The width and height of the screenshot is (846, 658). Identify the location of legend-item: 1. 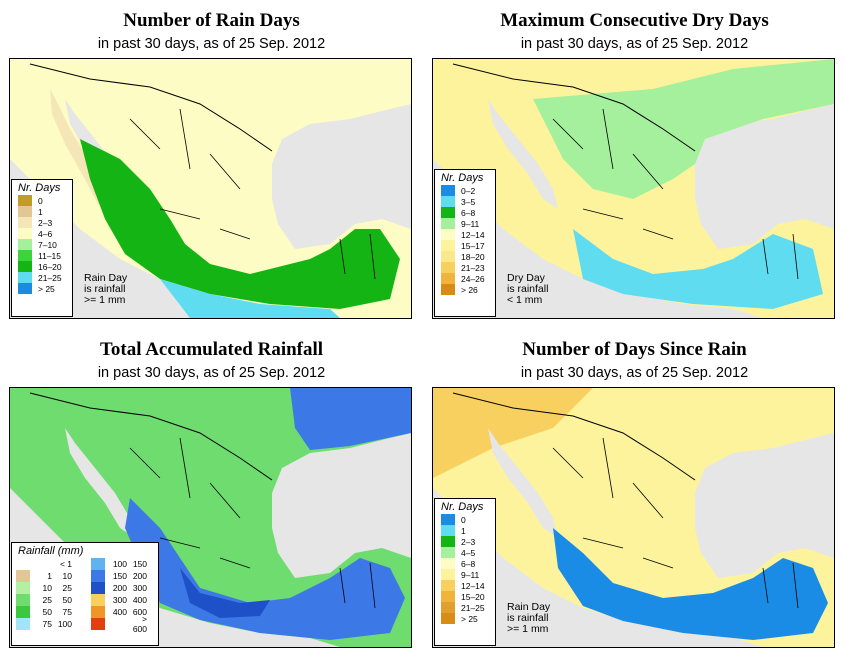
(465, 530).